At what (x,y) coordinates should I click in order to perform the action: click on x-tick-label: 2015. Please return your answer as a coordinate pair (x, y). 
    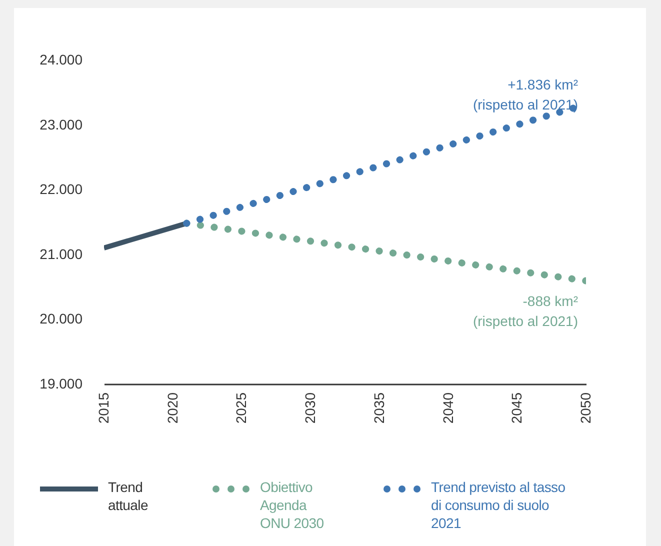
    Looking at the image, I should click on (104, 408).